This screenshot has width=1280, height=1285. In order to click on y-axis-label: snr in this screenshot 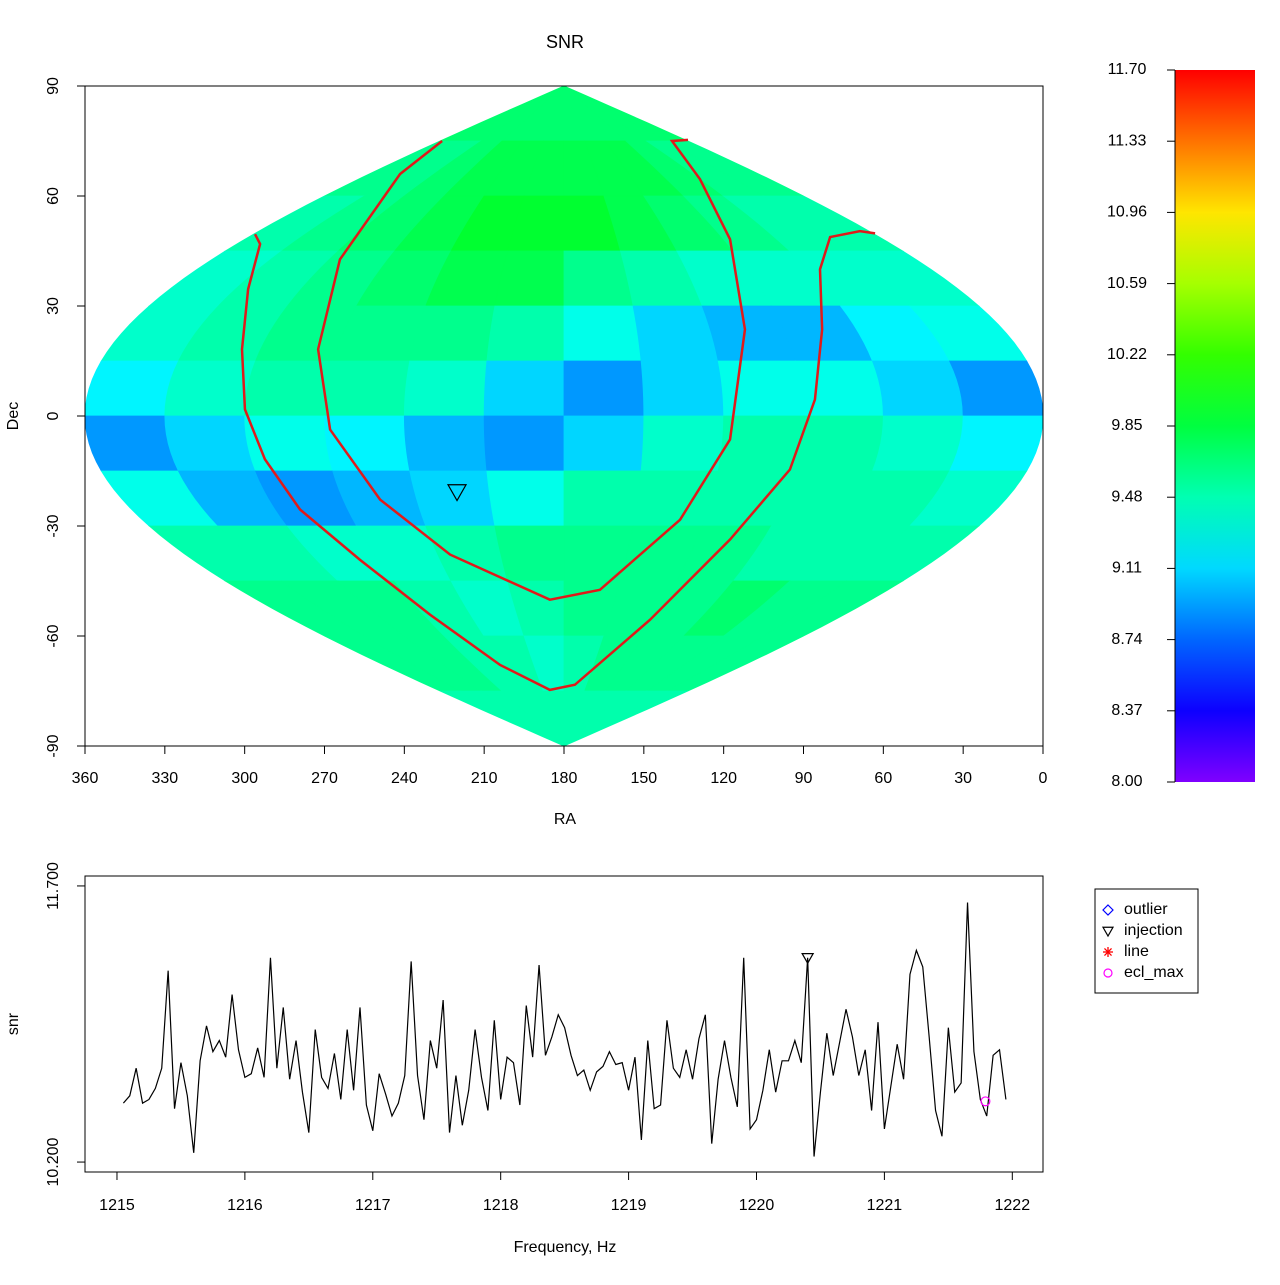, I will do `click(13, 1023)`.